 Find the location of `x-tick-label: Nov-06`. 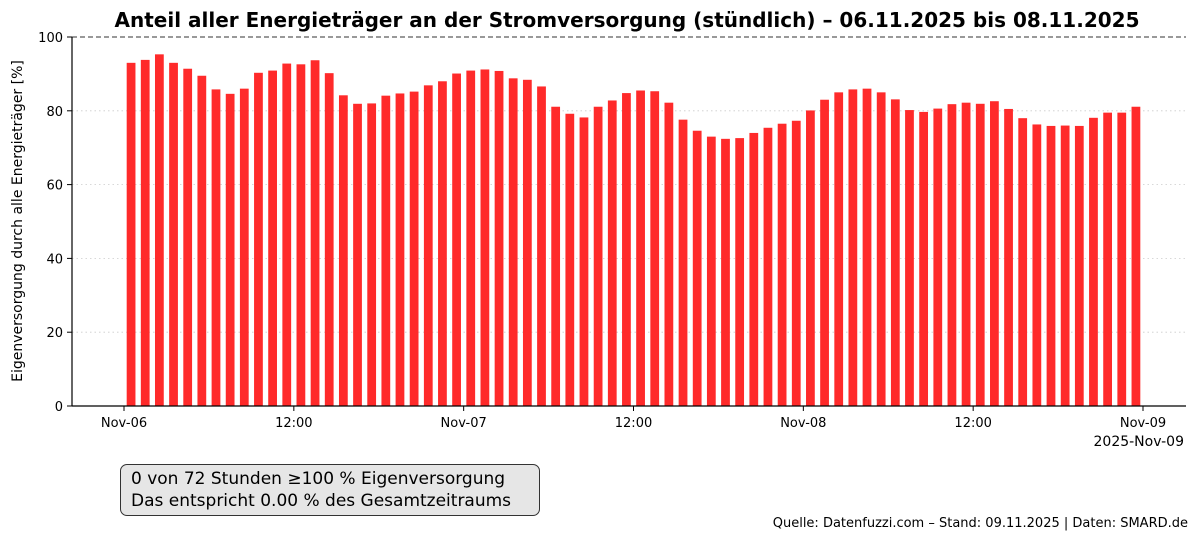

x-tick-label: Nov-06 is located at coordinates (124, 423).